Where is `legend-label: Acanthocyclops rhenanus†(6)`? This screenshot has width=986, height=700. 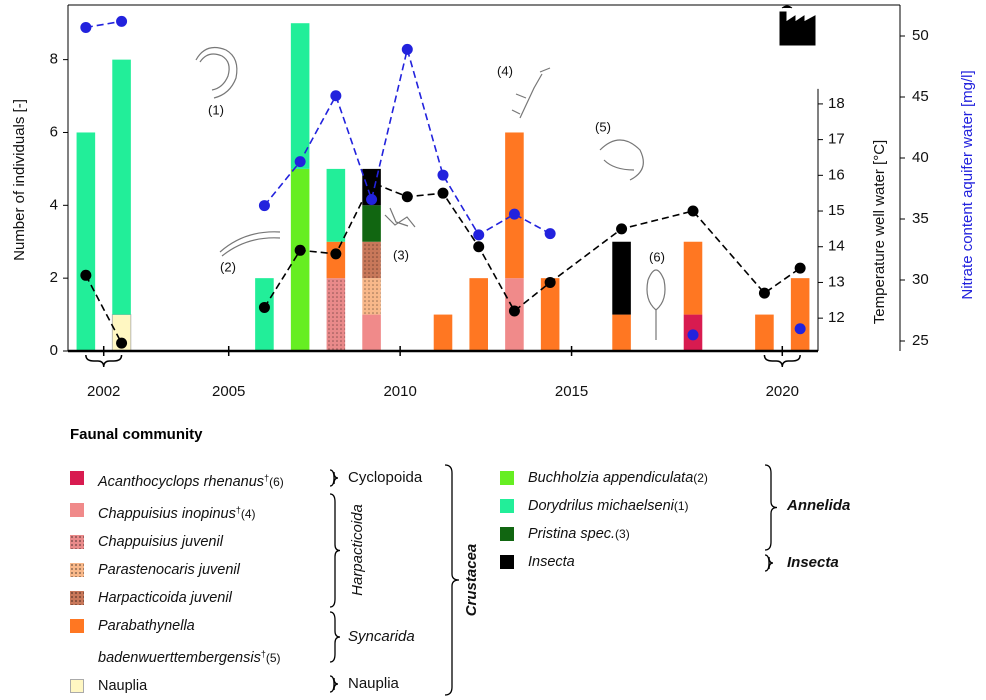 legend-label: Acanthocyclops rhenanus†(6) is located at coordinates (191, 480).